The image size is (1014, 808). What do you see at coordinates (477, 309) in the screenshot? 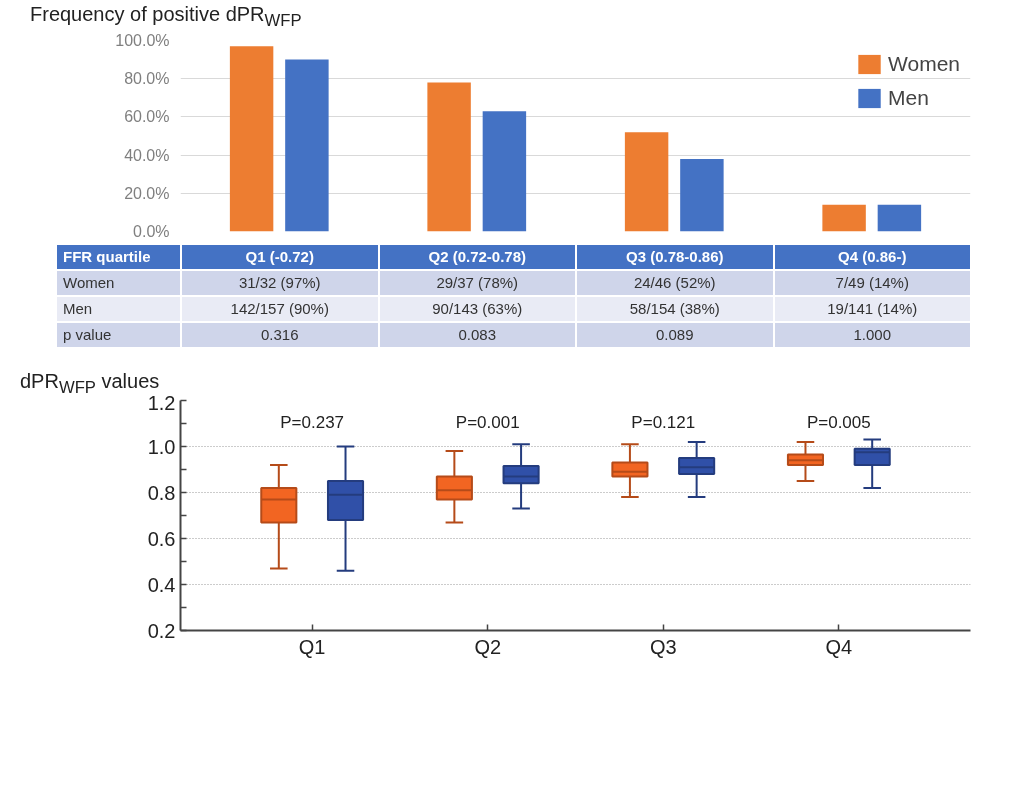
I see `data-label: 90/143 (63%)` at bounding box center [477, 309].